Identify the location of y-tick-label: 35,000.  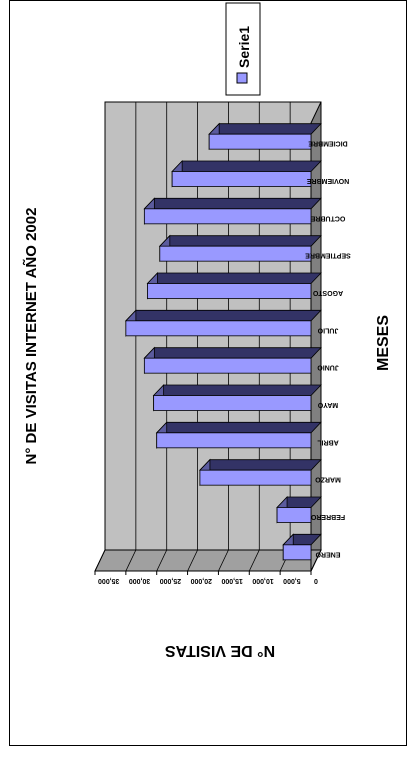
(109, 580).